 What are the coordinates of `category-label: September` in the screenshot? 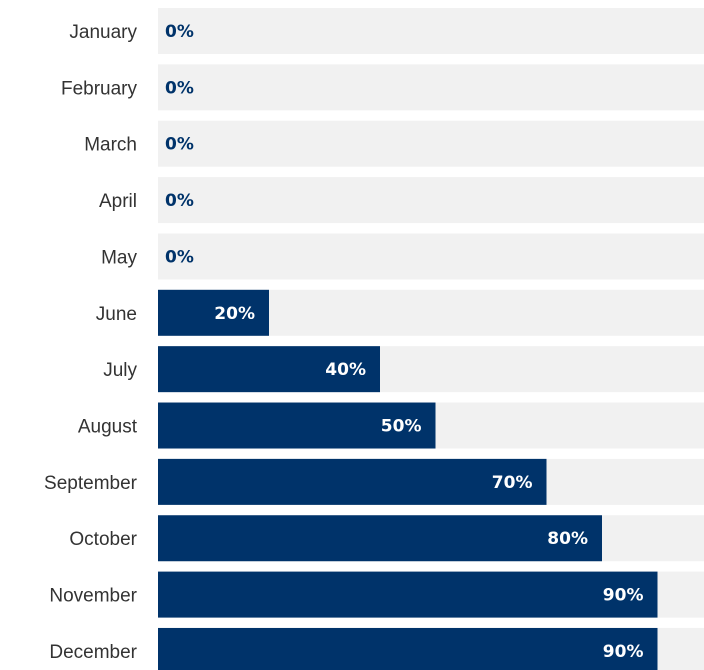 It's located at (91, 483).